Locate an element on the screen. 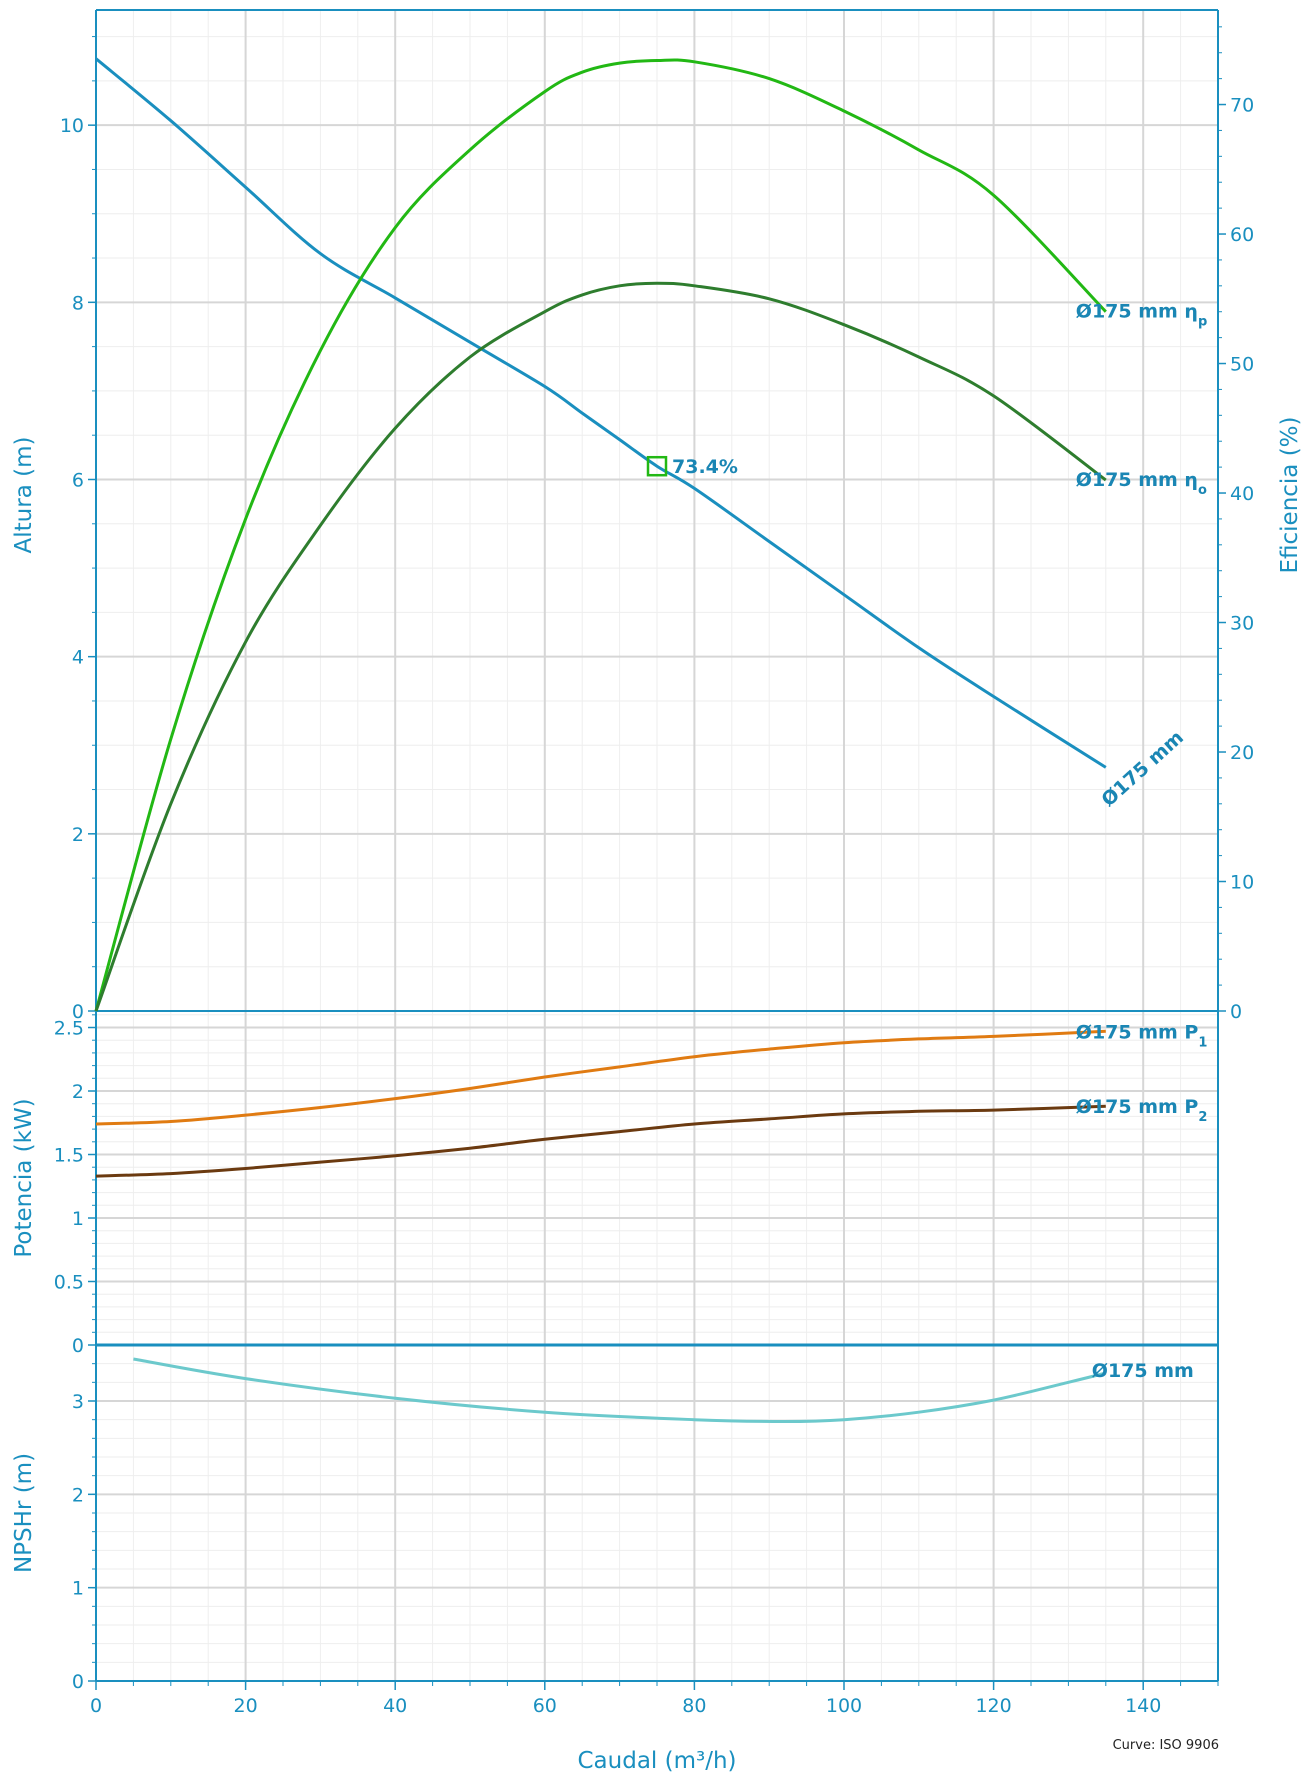  power-y-tick-label: 0.5 is located at coordinates (69, 1283).